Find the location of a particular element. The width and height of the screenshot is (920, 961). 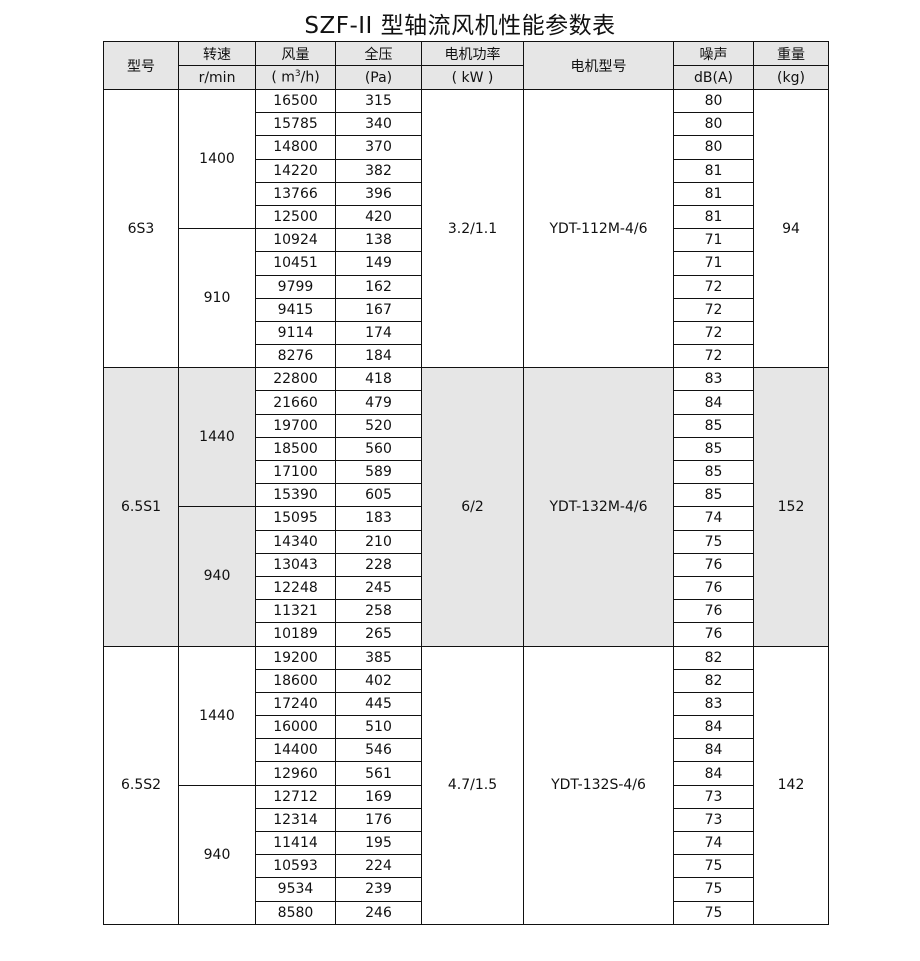

table-row: 15785 340 80 is located at coordinates (466, 124).